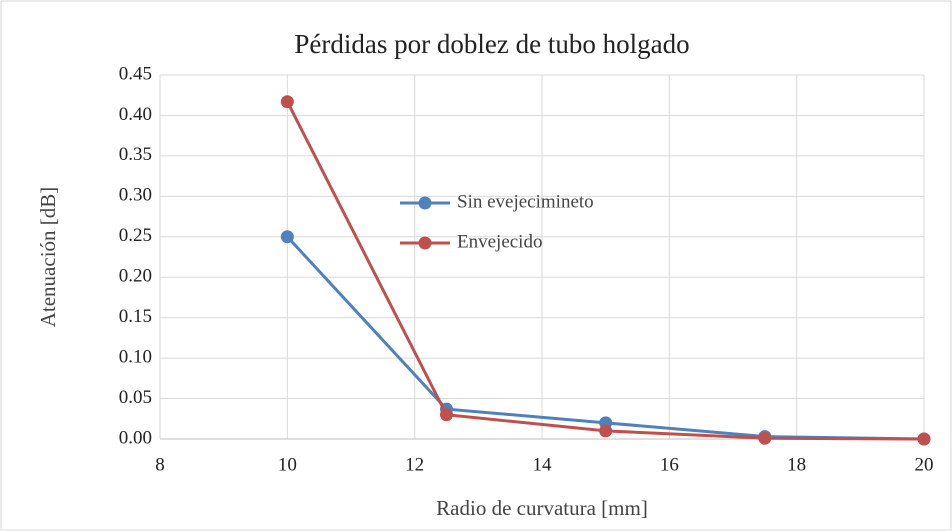 The image size is (952, 531). What do you see at coordinates (796, 464) in the screenshot?
I see `x-tick-label: 18` at bounding box center [796, 464].